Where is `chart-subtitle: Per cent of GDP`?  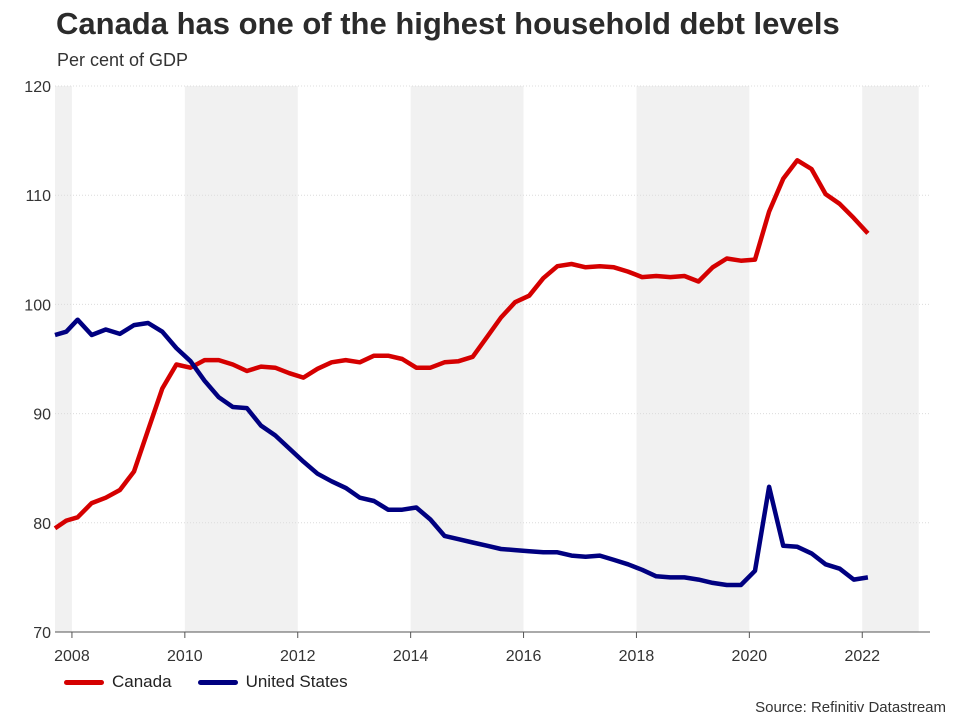 chart-subtitle: Per cent of GDP is located at coordinates (123, 60).